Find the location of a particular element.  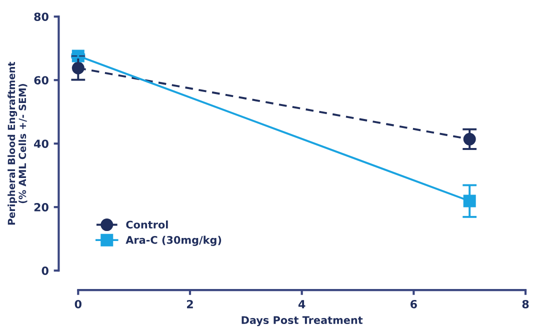

y-tick-label: 0 is located at coordinates (45, 270).